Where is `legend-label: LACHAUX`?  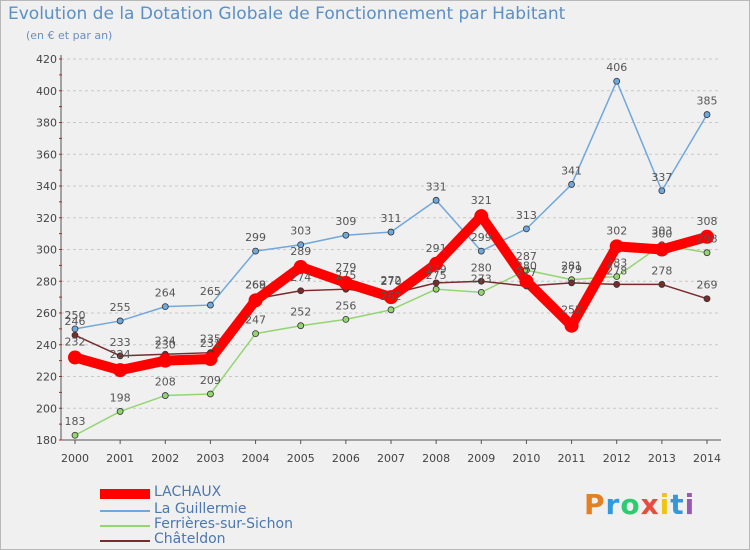
legend-label: LACHAUX is located at coordinates (188, 492).